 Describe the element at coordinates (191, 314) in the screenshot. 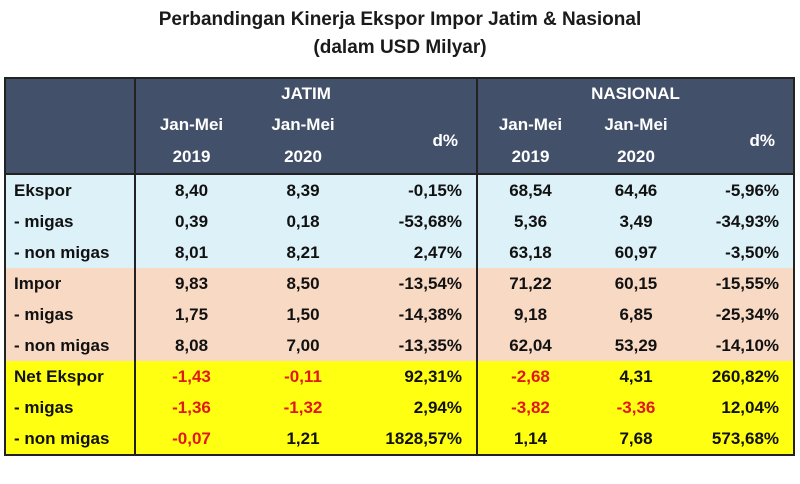

I see `cell-jatim-2019: 1,75` at that location.